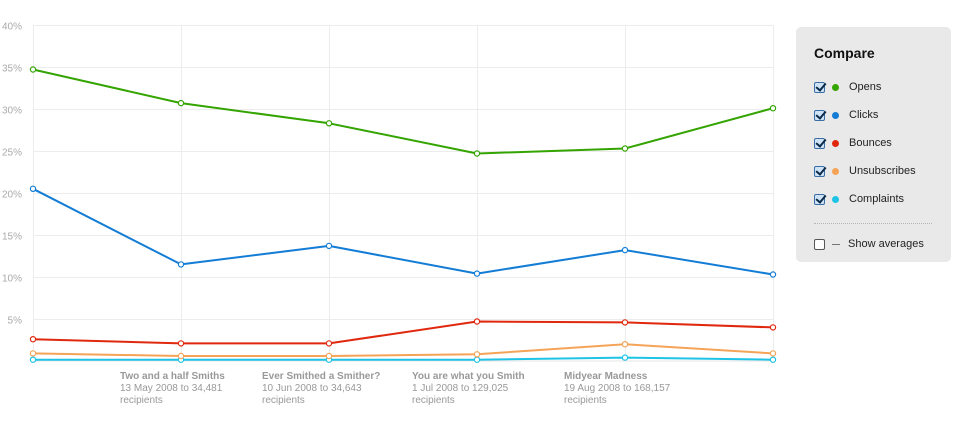  I want to click on y-axis-labels: 5% 10% 15% 20% 25% 30% 35% 40%, so click(12, 174).